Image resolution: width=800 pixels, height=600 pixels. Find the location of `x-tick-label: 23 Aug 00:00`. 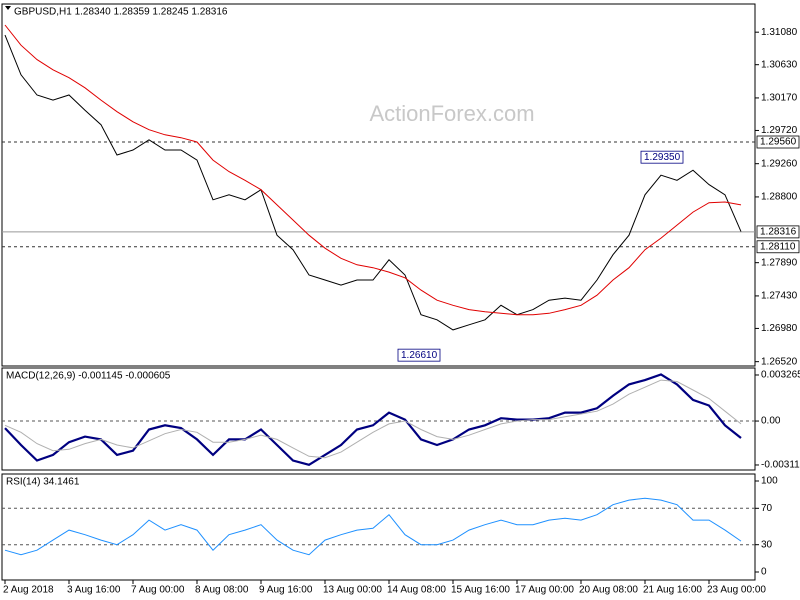

x-tick-label: 23 Aug 00:00 is located at coordinates (736, 590).